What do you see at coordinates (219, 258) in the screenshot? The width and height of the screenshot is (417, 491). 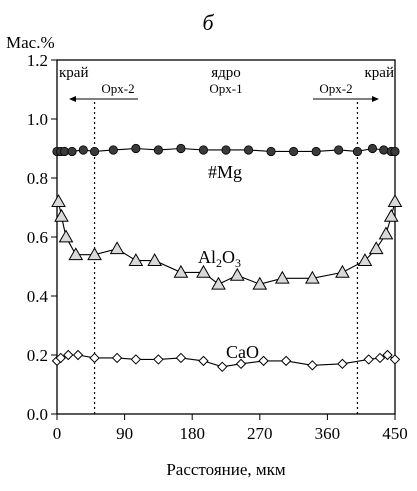 I see `series-label: Al2O3` at bounding box center [219, 258].